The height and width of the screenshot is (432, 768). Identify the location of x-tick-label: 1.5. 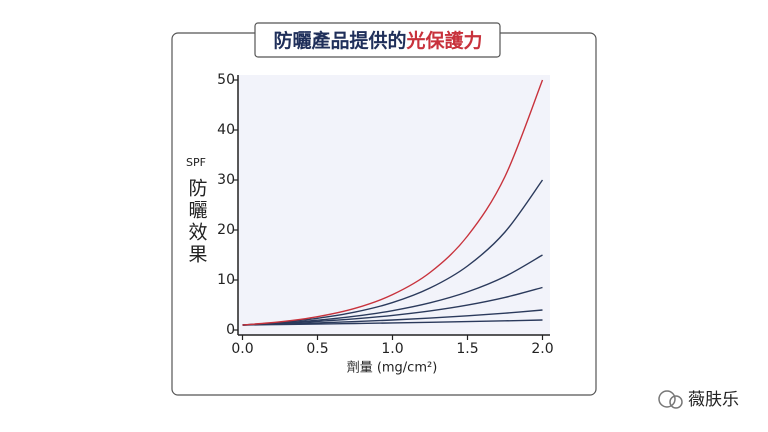
(467, 349).